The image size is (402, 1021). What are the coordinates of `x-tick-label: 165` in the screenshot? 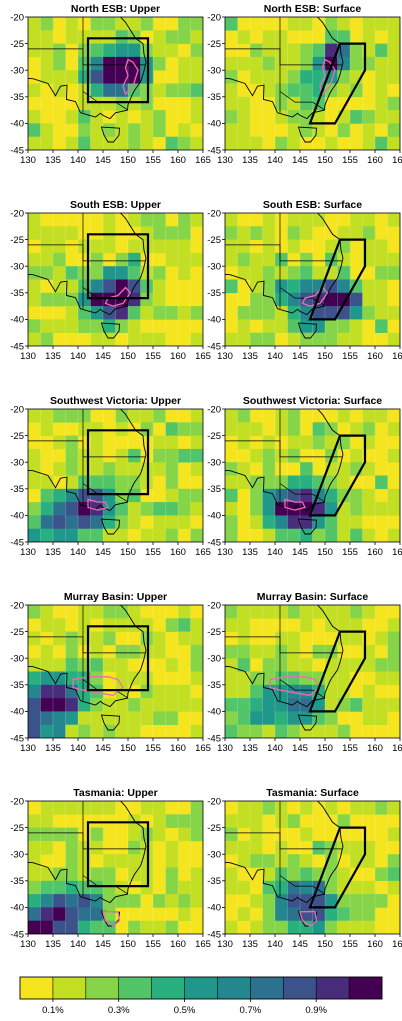 It's located at (397, 160).